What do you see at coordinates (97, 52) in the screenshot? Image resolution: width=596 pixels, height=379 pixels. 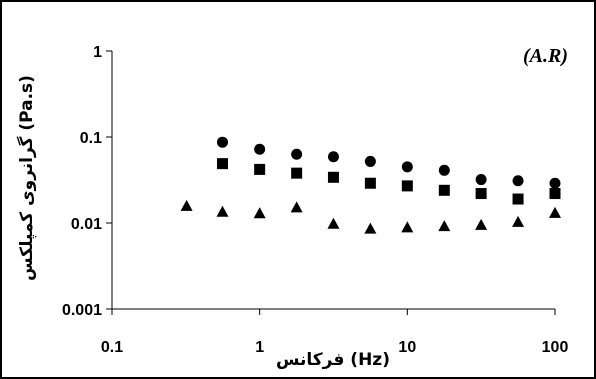 I see `y-tick-label: 1` at bounding box center [97, 52].